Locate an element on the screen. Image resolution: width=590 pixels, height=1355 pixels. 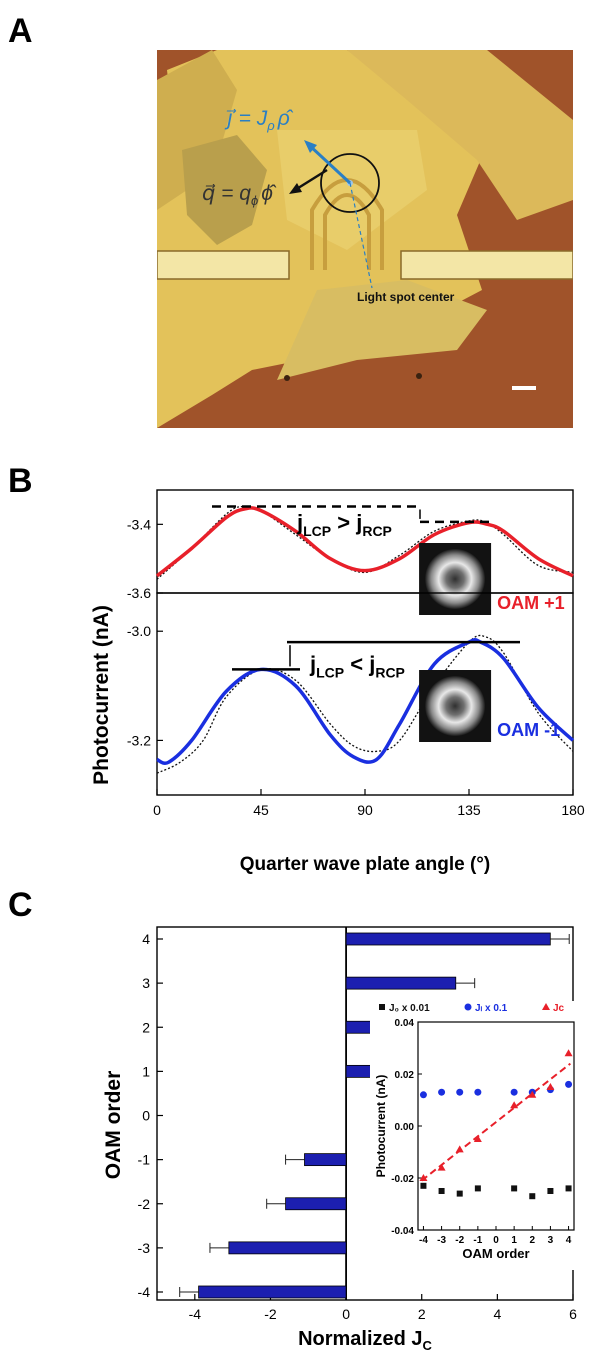
panel-label-b: B is located at coordinates (20, 481).